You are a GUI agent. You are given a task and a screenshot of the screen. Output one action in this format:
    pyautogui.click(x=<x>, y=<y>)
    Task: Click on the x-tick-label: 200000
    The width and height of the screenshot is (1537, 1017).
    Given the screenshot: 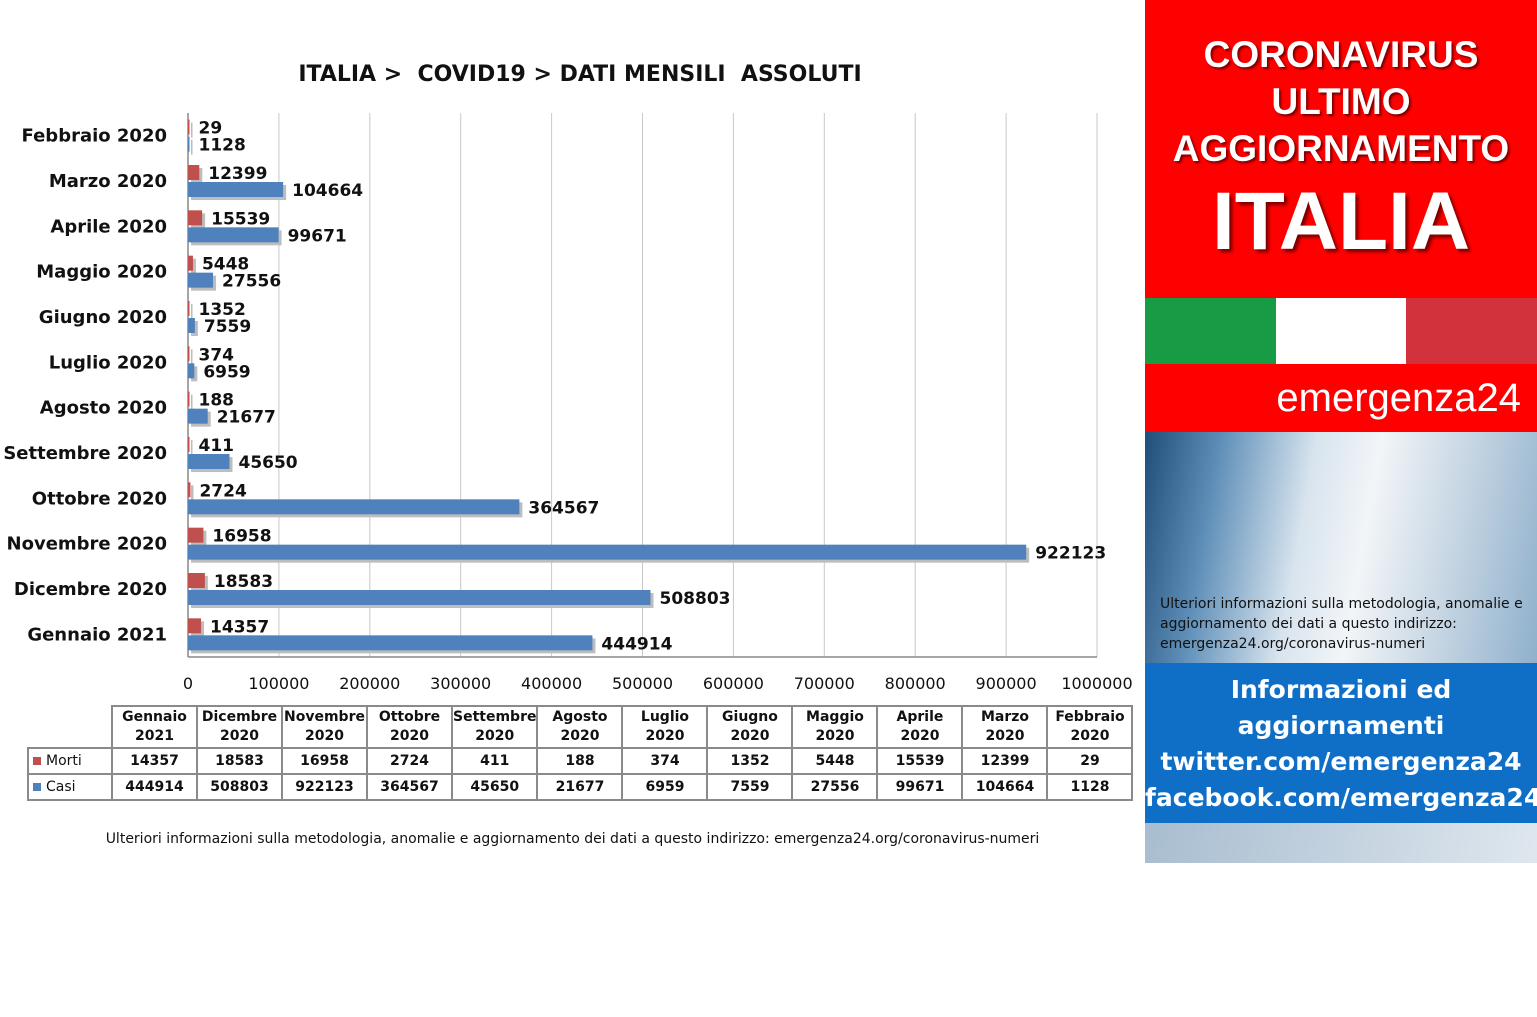 What is the action you would take?
    pyautogui.click(x=369, y=683)
    